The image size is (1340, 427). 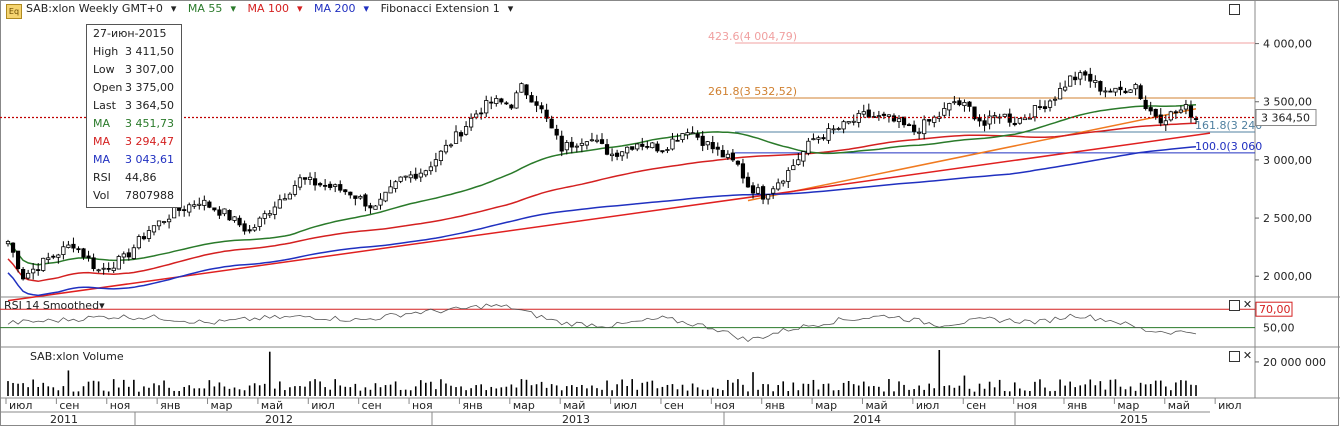 What do you see at coordinates (133, 106) in the screenshot?
I see `info-row-last: Last 3 364,50` at bounding box center [133, 106].